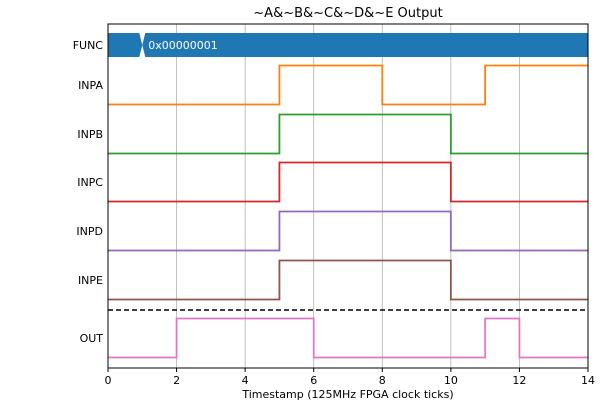  Describe the element at coordinates (88, 45) in the screenshot. I see `signal-label-func: FUNC` at that location.